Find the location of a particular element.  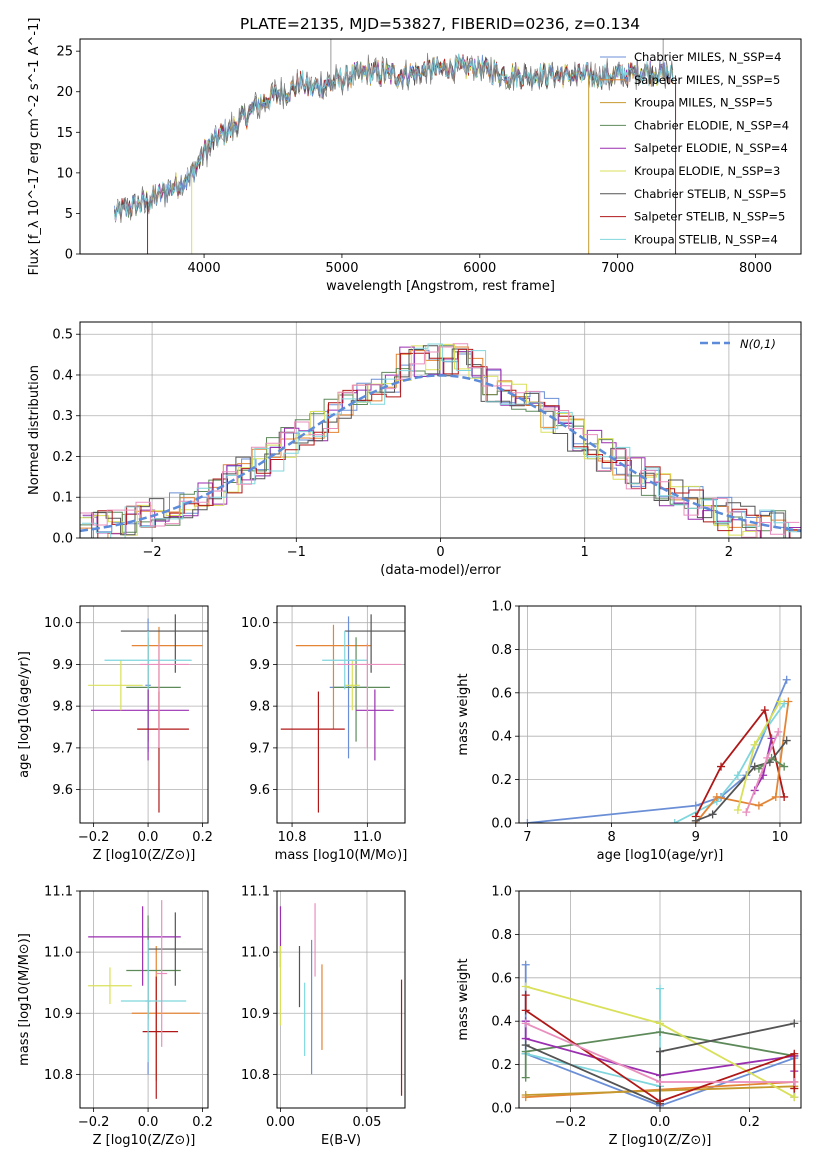

y-axis-label: mass [log10(M/M⊙)] is located at coordinates (24, 999).